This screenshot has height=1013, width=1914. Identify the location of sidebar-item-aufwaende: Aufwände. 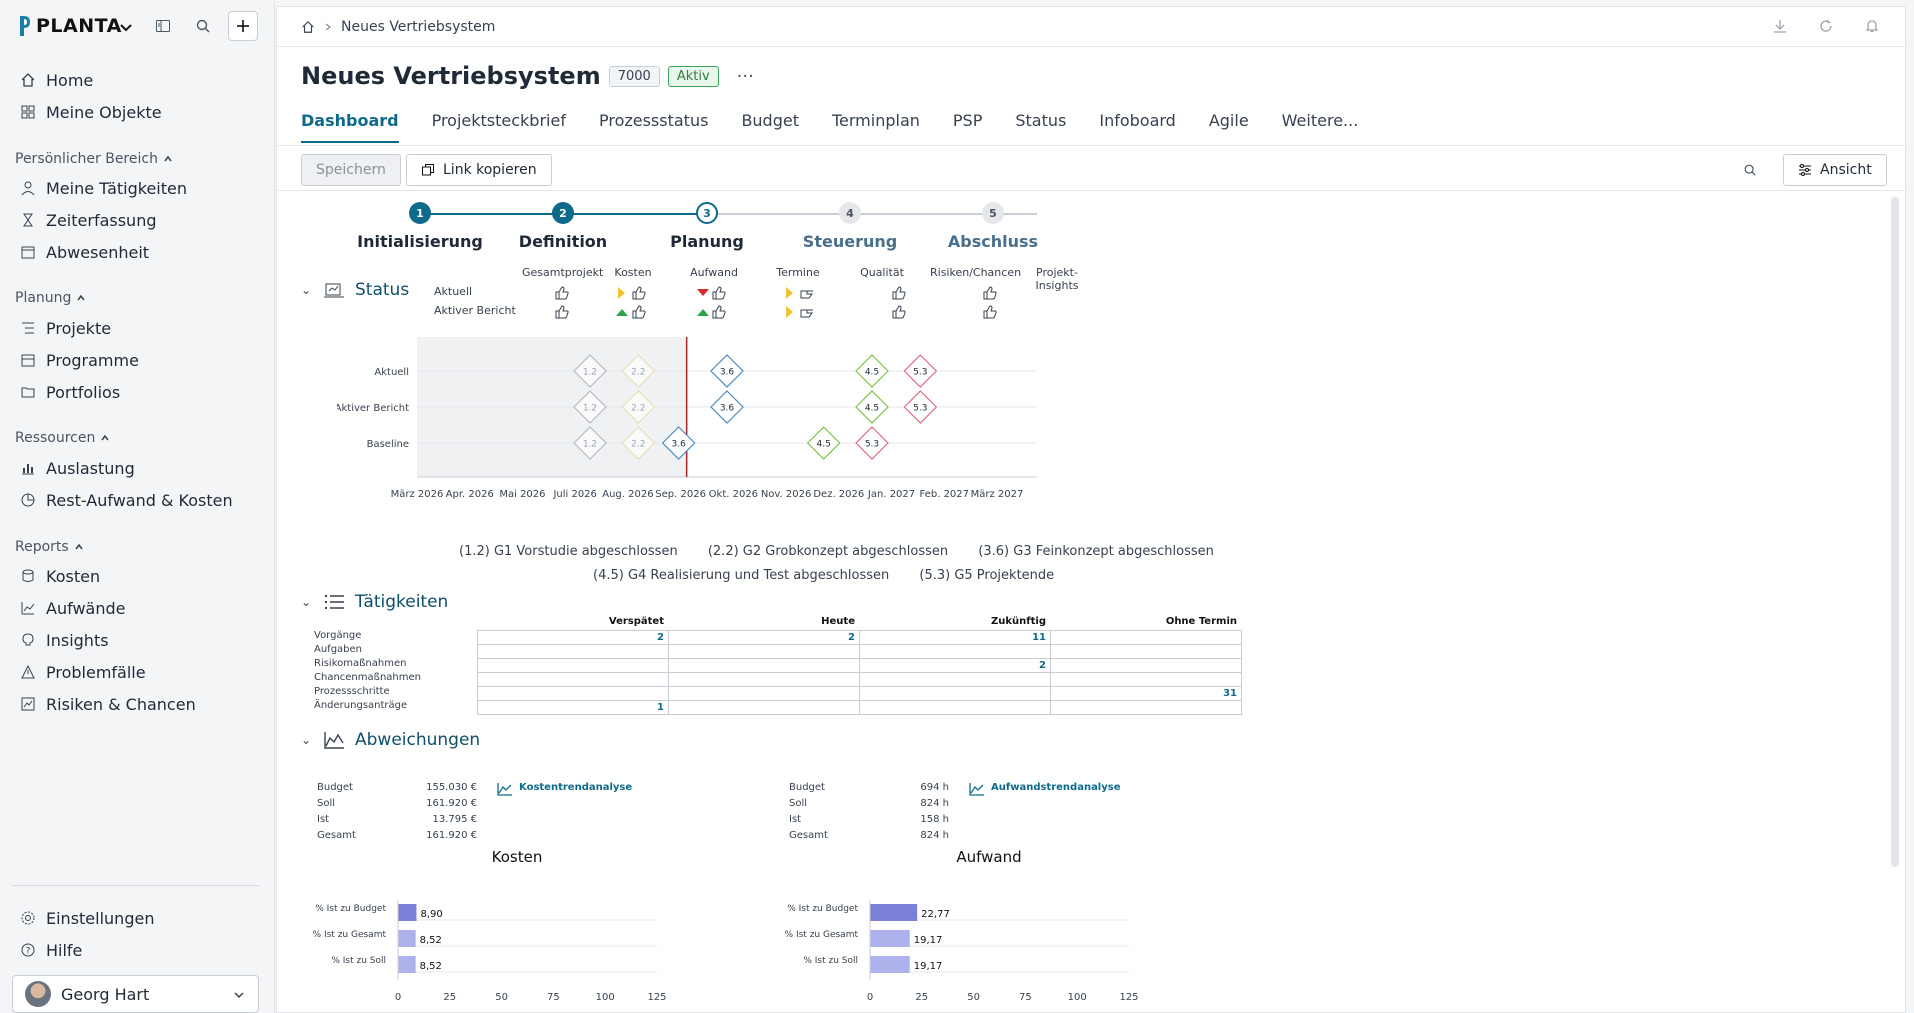
(137, 608).